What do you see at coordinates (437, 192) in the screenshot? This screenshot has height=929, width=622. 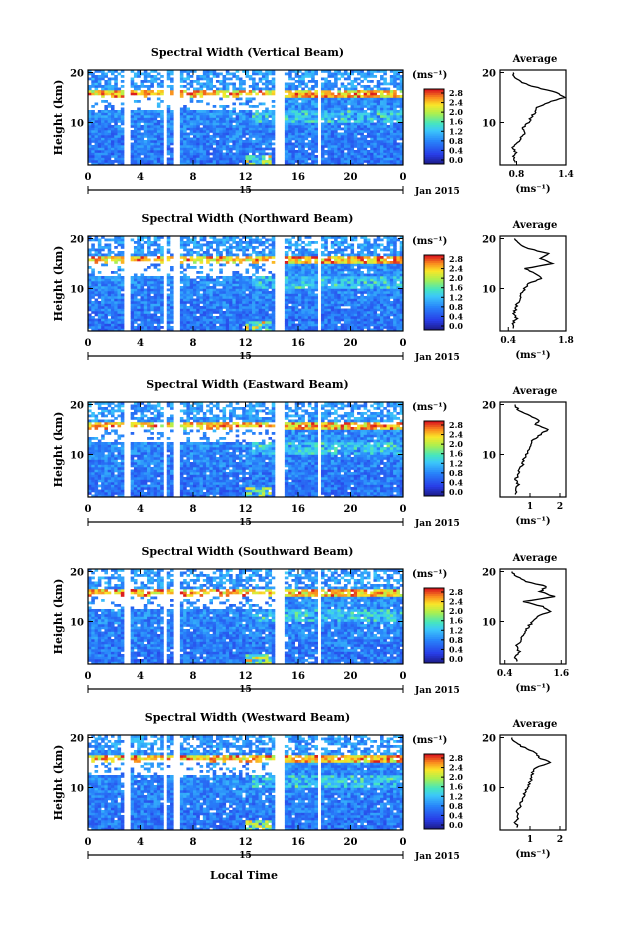 I see `date-label: Jan 2015` at bounding box center [437, 192].